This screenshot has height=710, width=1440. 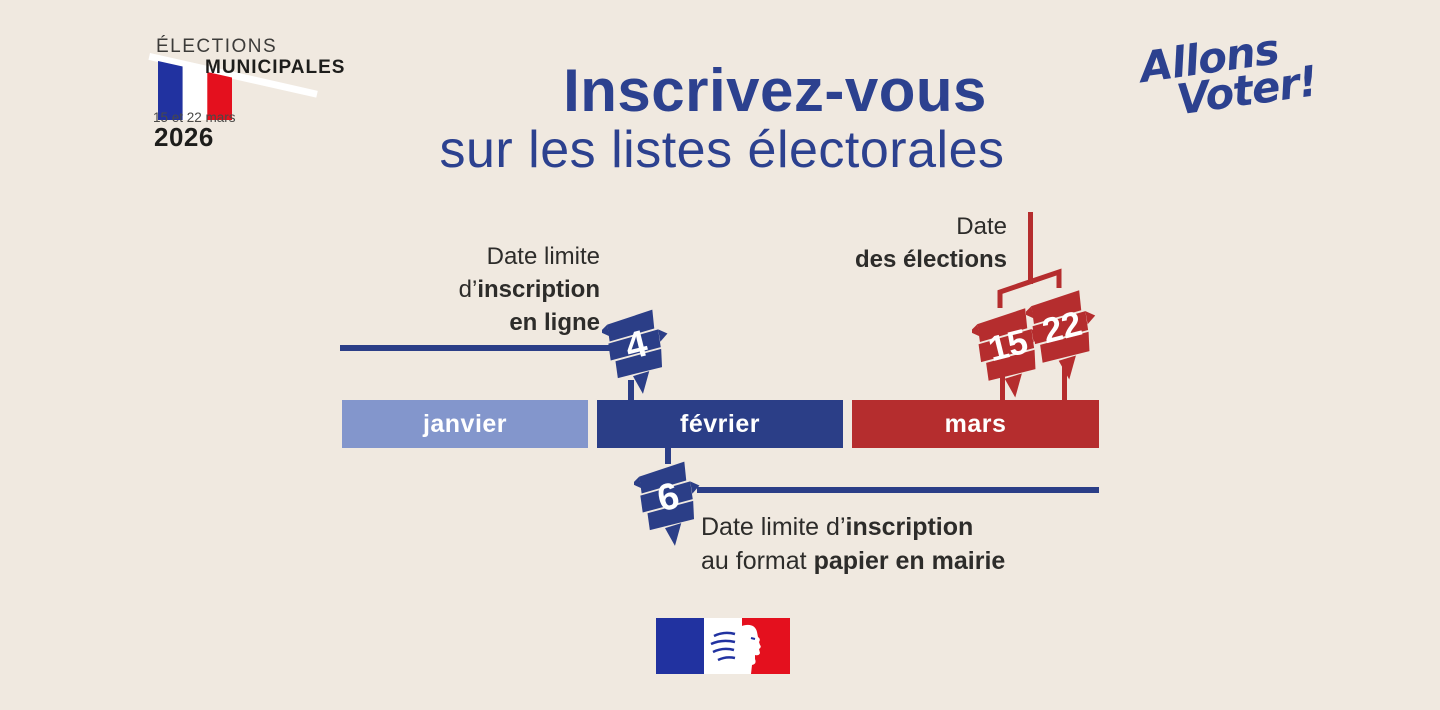 What do you see at coordinates (635, 351) in the screenshot?
I see `badge-day-4: 4` at bounding box center [635, 351].